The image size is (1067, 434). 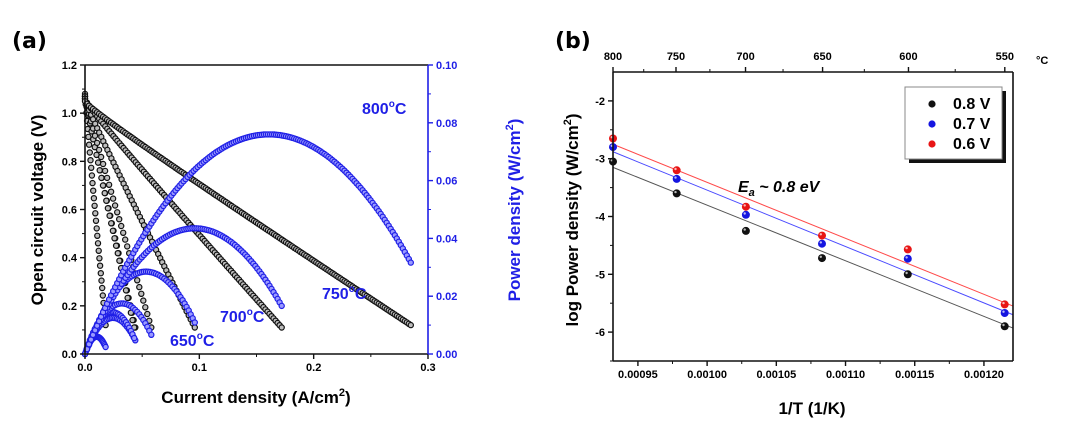 I want to click on panel-b-label: (b), so click(x=573, y=41).